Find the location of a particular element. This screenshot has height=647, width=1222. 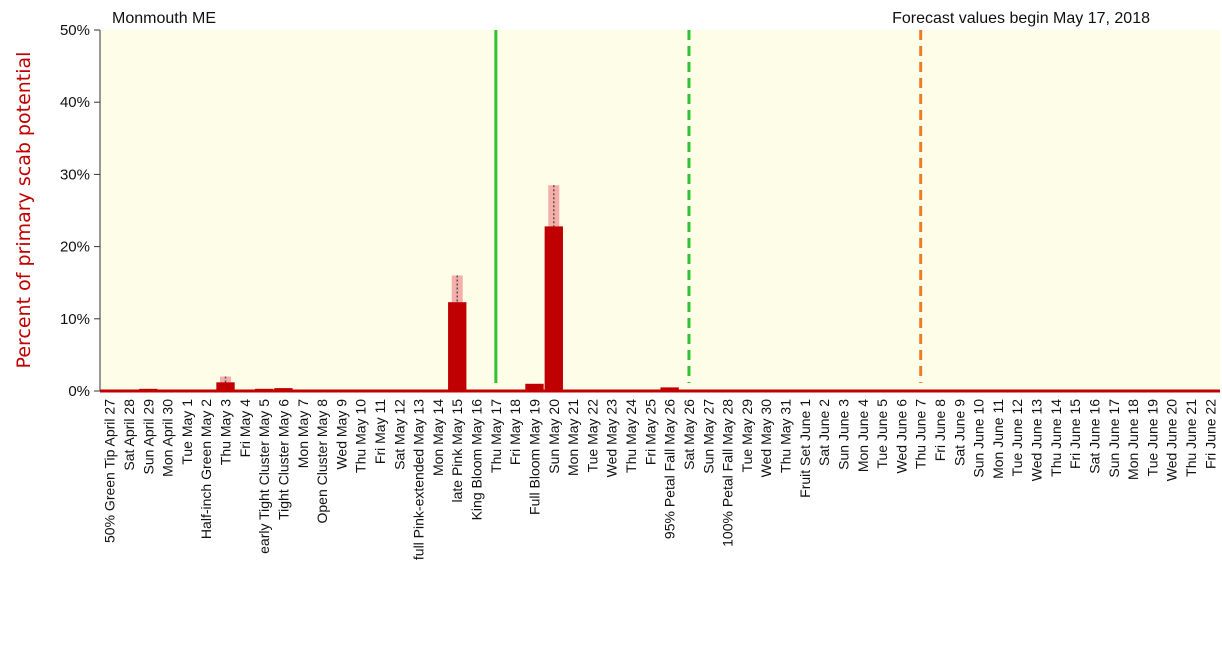

x-tick-label: Tue May 29 is located at coordinates (747, 436).